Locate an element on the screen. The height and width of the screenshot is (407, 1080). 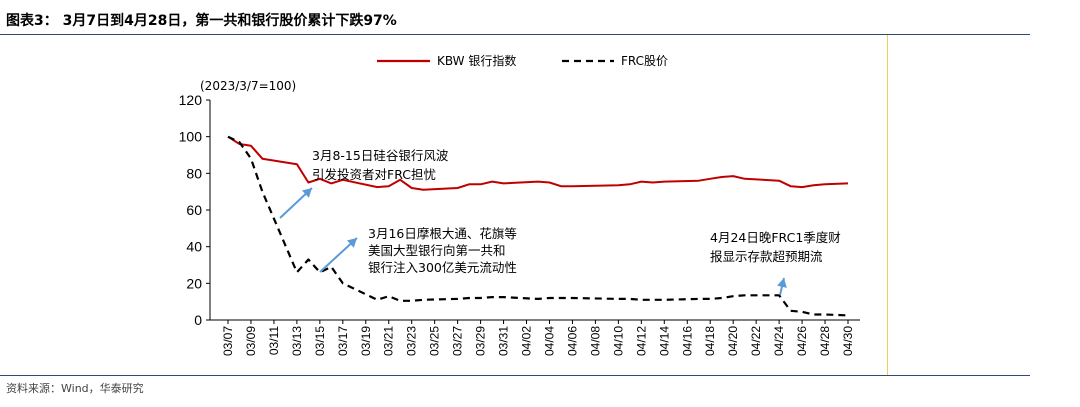
x-tick-label: 03/11 is located at coordinates (274, 340).